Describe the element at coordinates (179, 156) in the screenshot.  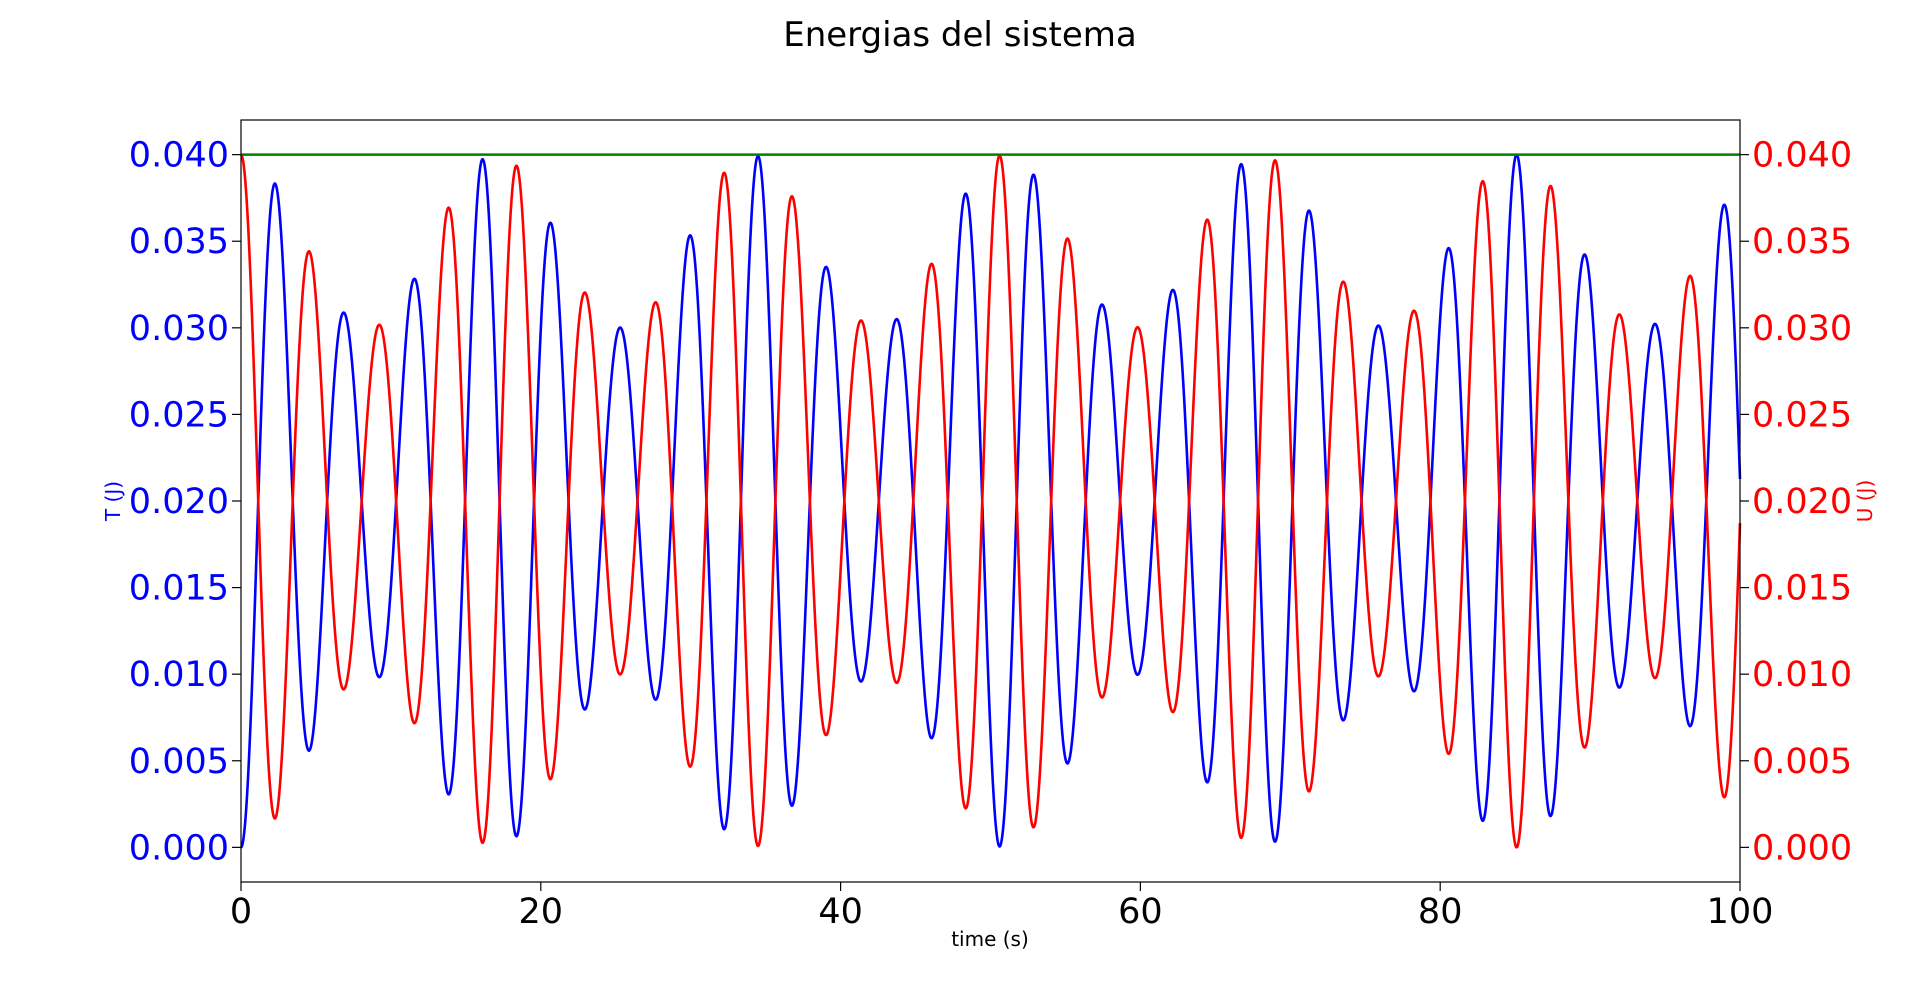
I see `y-tick-label-left: 0.040` at that location.